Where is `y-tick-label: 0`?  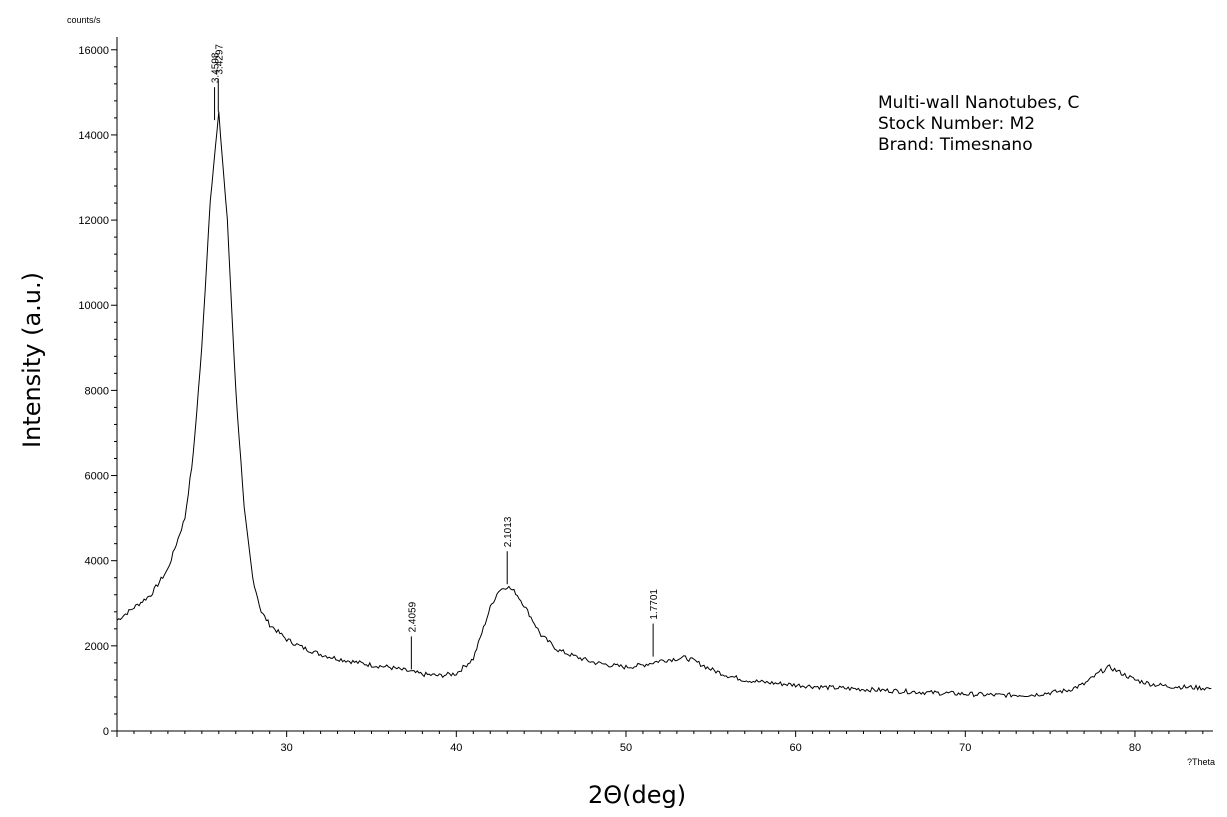 y-tick-label: 0 is located at coordinates (106, 732).